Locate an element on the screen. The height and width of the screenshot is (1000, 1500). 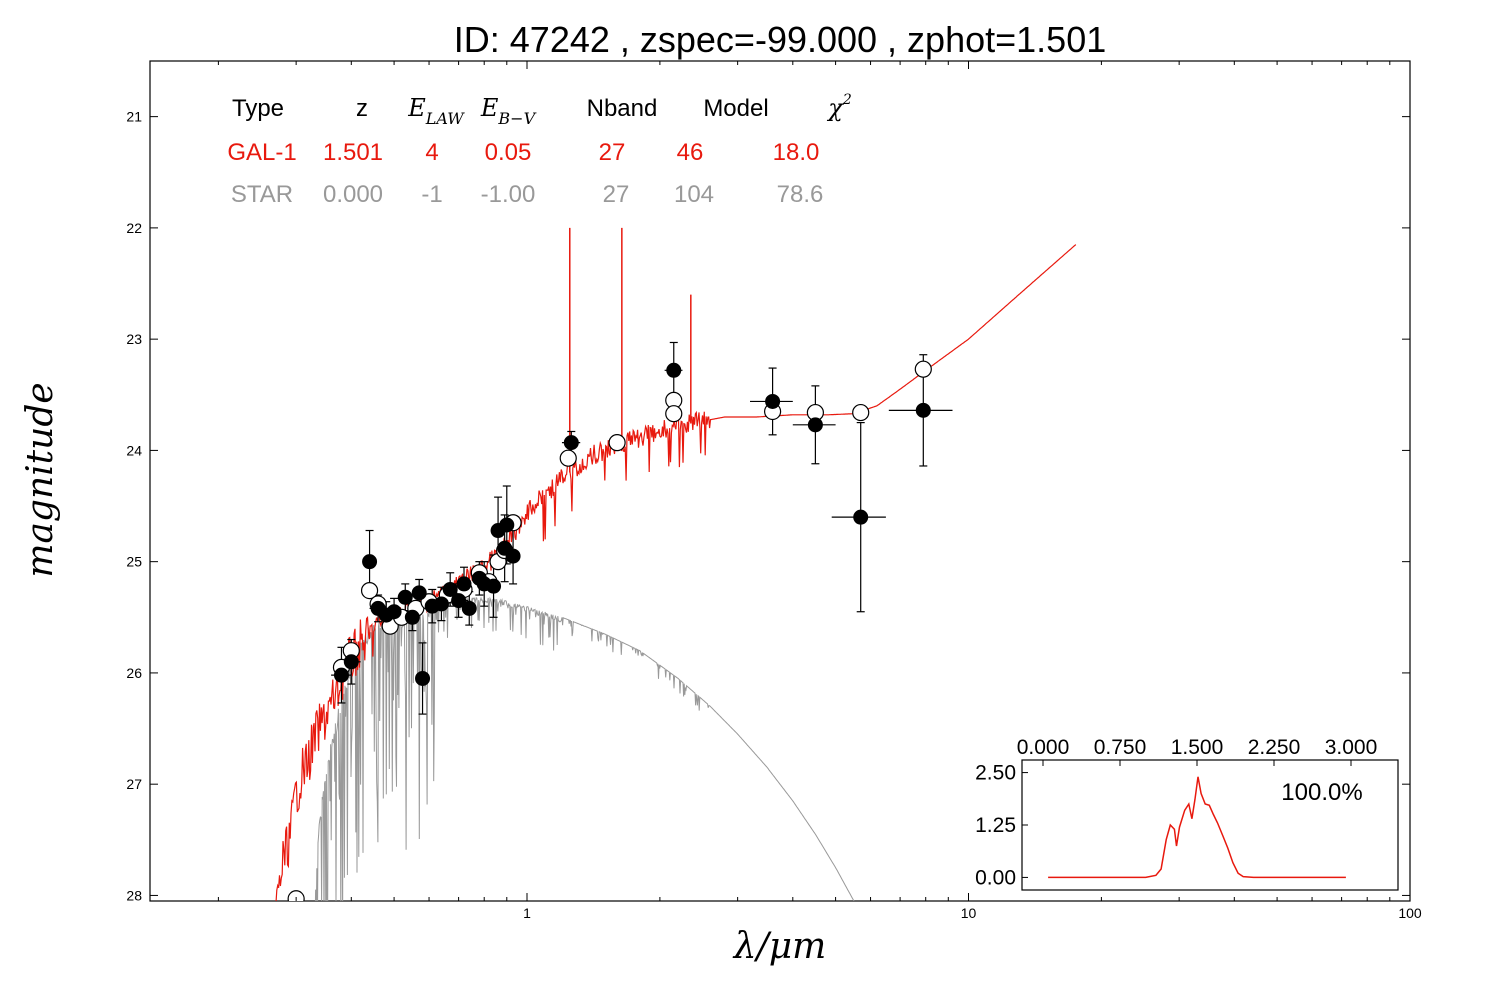
y-axis-label: magnitude is located at coordinates (40, 479).